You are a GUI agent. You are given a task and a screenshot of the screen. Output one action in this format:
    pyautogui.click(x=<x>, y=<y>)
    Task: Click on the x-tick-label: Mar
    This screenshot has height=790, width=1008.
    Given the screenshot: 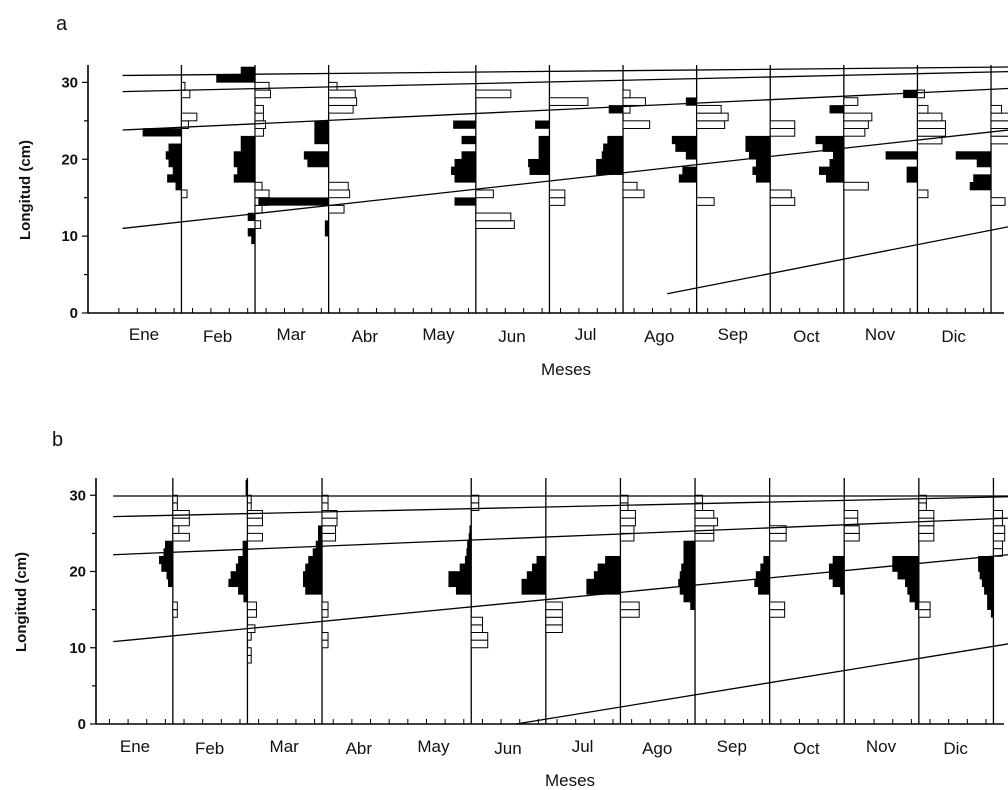 What is the action you would take?
    pyautogui.click(x=285, y=746)
    